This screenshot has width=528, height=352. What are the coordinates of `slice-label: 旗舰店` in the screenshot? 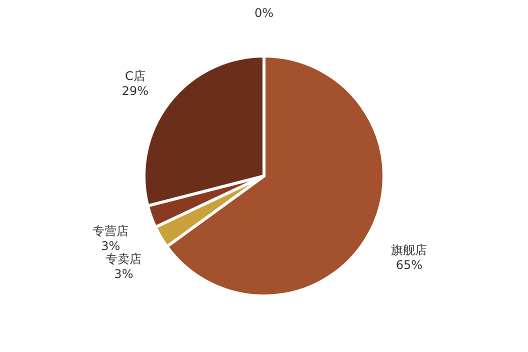 It's located at (409, 250).